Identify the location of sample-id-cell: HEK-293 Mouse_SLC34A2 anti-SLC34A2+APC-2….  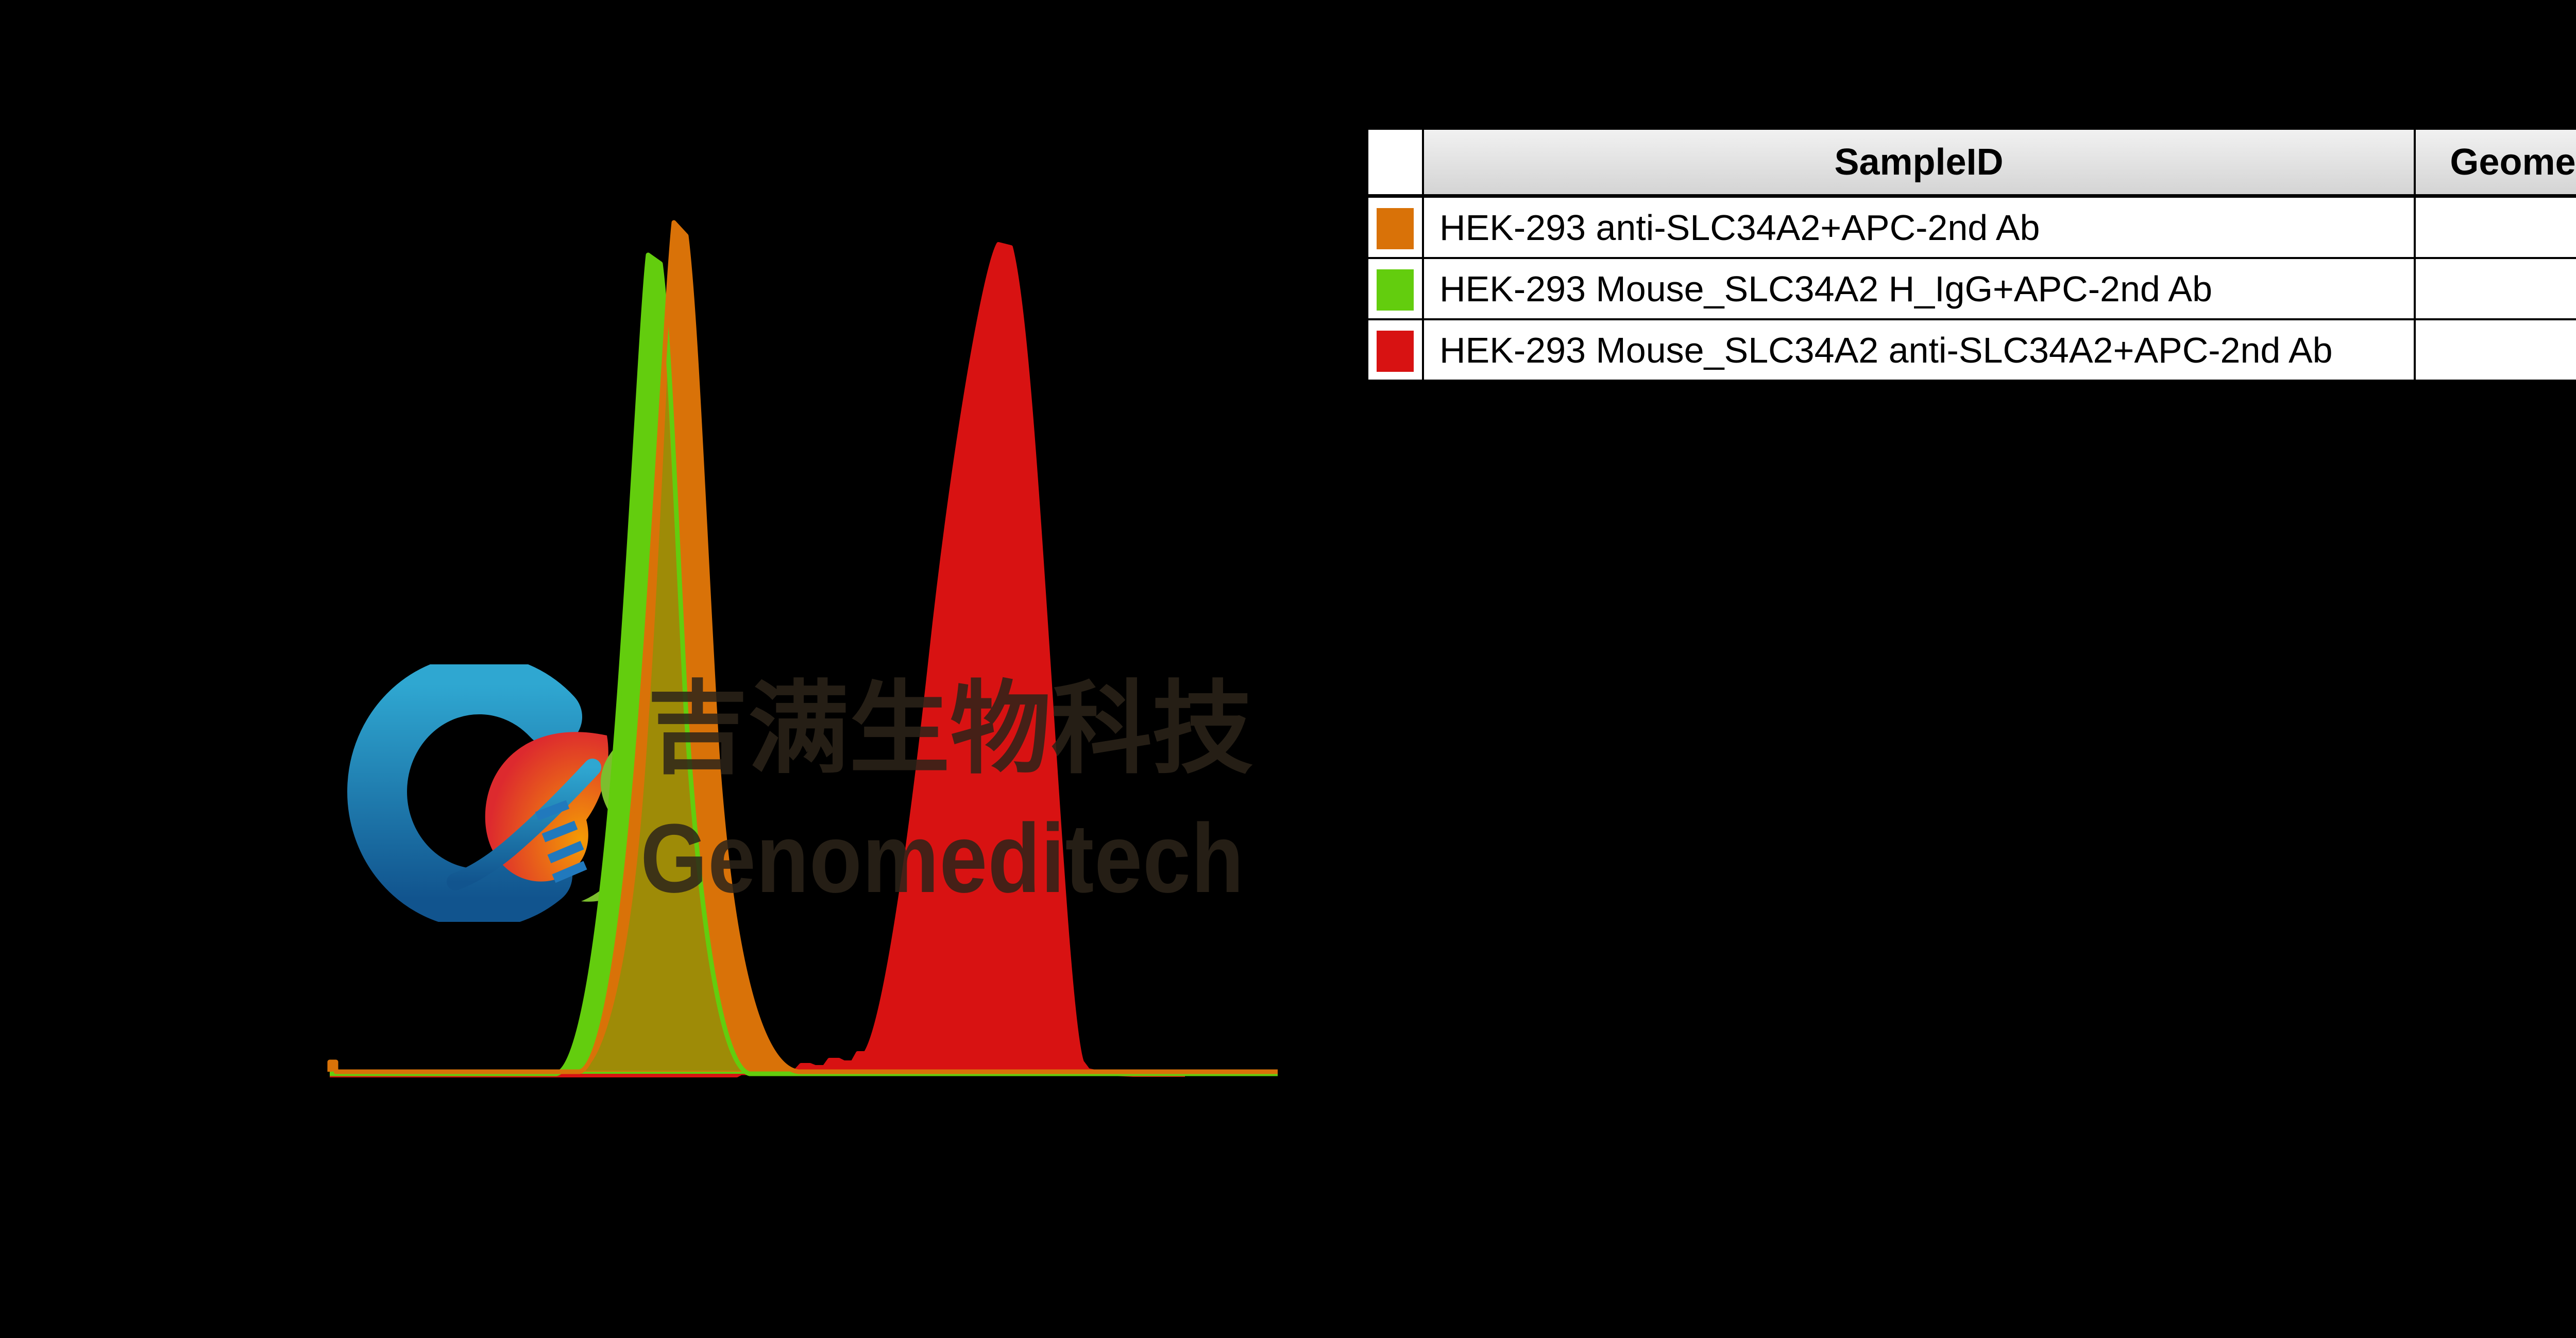
(1919, 350).